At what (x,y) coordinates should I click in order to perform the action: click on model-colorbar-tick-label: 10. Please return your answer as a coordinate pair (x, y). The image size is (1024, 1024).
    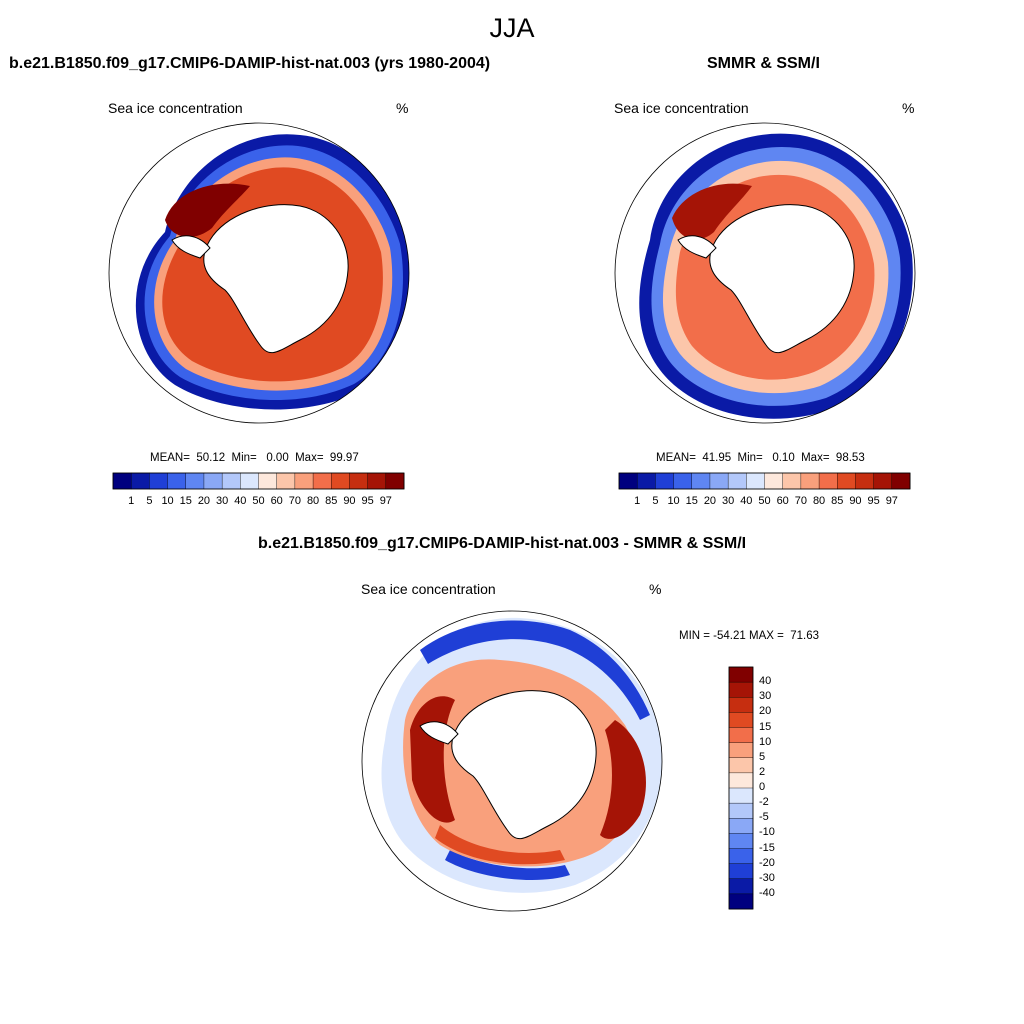
    Looking at the image, I should click on (167, 501).